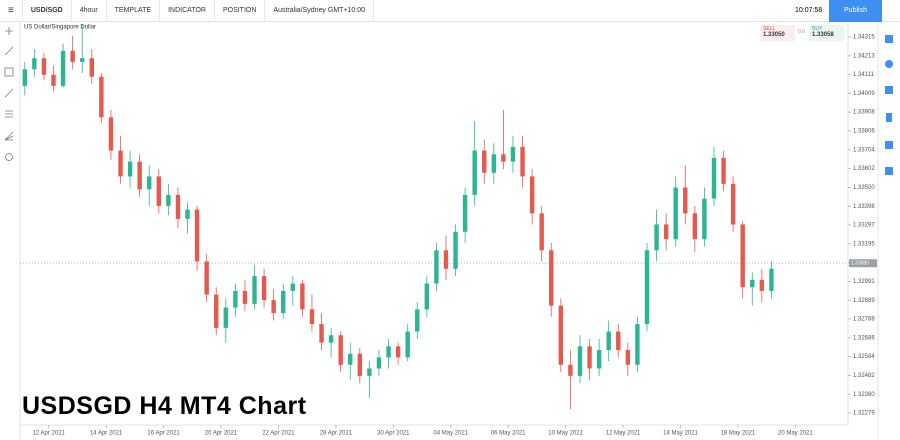 The height and width of the screenshot is (440, 900). Describe the element at coordinates (320, 11) in the screenshot. I see `timezone: Australia/Sydney GMT+10:00` at that location.